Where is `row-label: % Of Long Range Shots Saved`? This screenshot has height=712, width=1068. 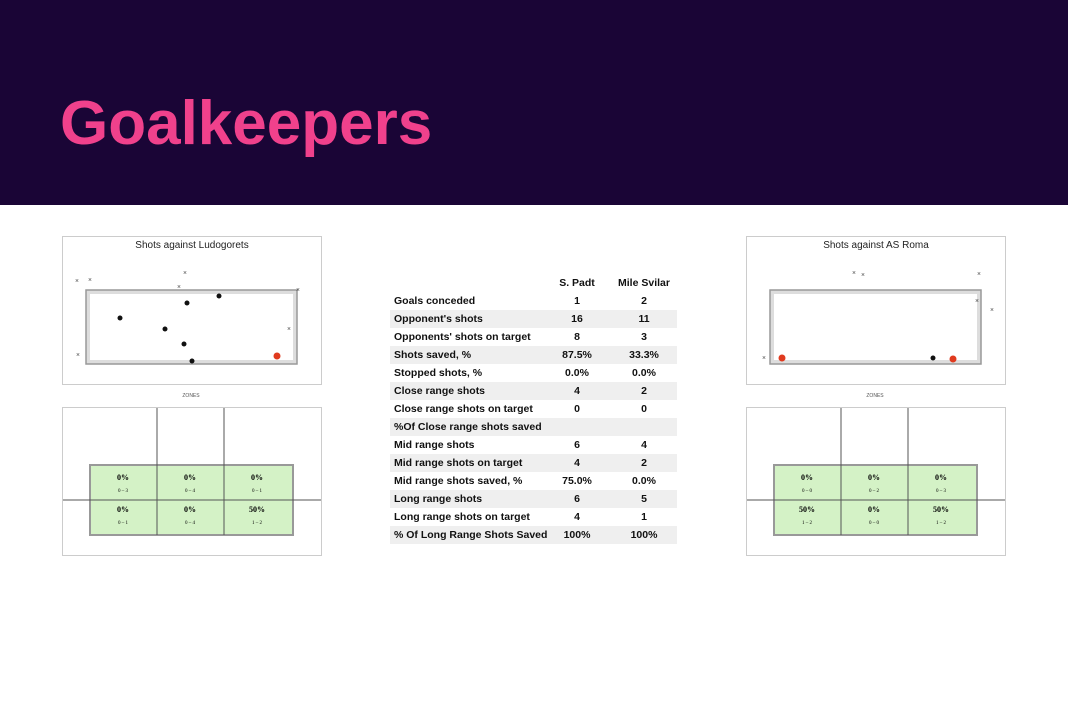 row-label: % Of Long Range Shots Saved is located at coordinates (471, 535).